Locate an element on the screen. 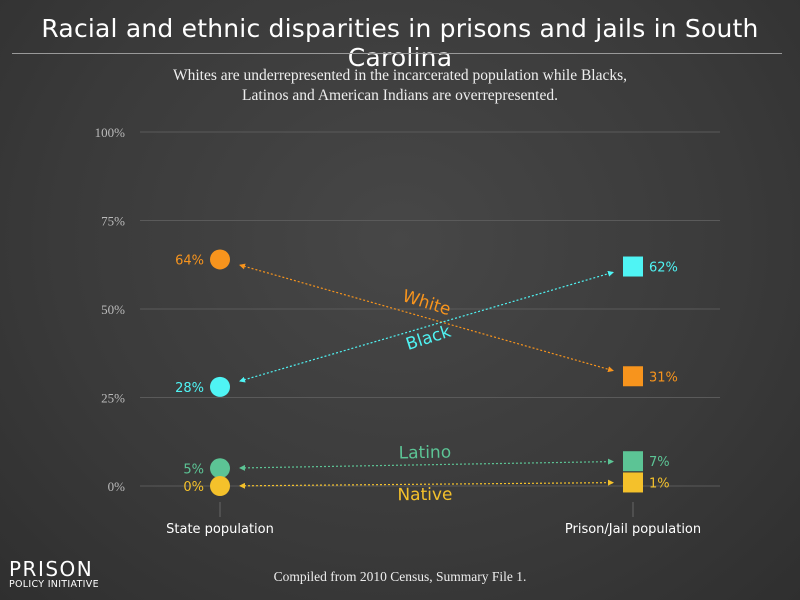 This screenshot has height=600, width=800. data-label: 1% is located at coordinates (659, 483).